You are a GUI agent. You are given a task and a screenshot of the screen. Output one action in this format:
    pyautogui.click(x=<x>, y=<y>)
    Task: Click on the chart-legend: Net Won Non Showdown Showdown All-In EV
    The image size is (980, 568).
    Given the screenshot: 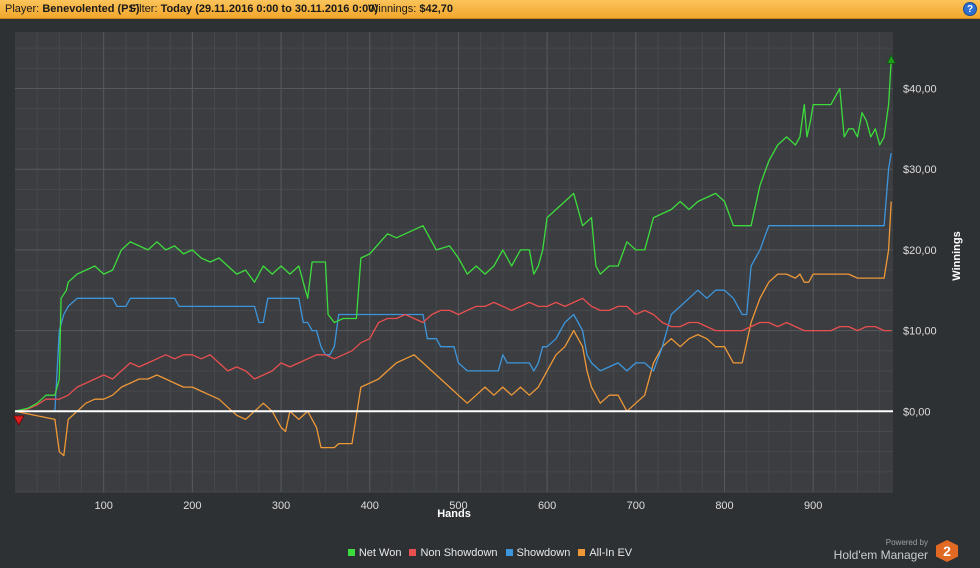 What is the action you would take?
    pyautogui.click(x=490, y=555)
    